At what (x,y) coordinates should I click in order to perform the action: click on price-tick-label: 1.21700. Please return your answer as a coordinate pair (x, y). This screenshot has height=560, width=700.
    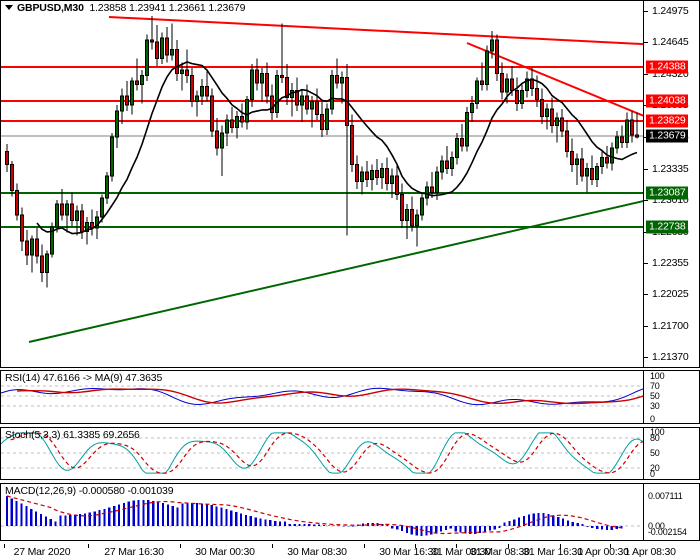
    Looking at the image, I should click on (670, 326).